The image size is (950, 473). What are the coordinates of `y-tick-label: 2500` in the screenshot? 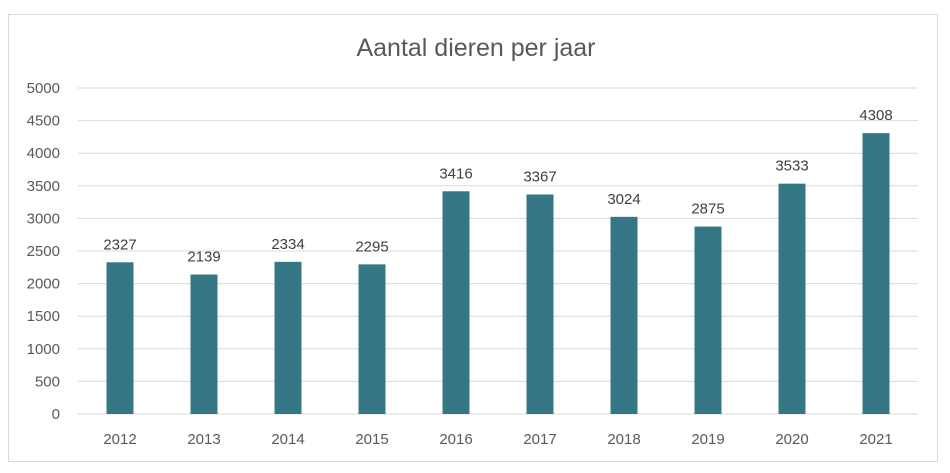 It's located at (43, 251).